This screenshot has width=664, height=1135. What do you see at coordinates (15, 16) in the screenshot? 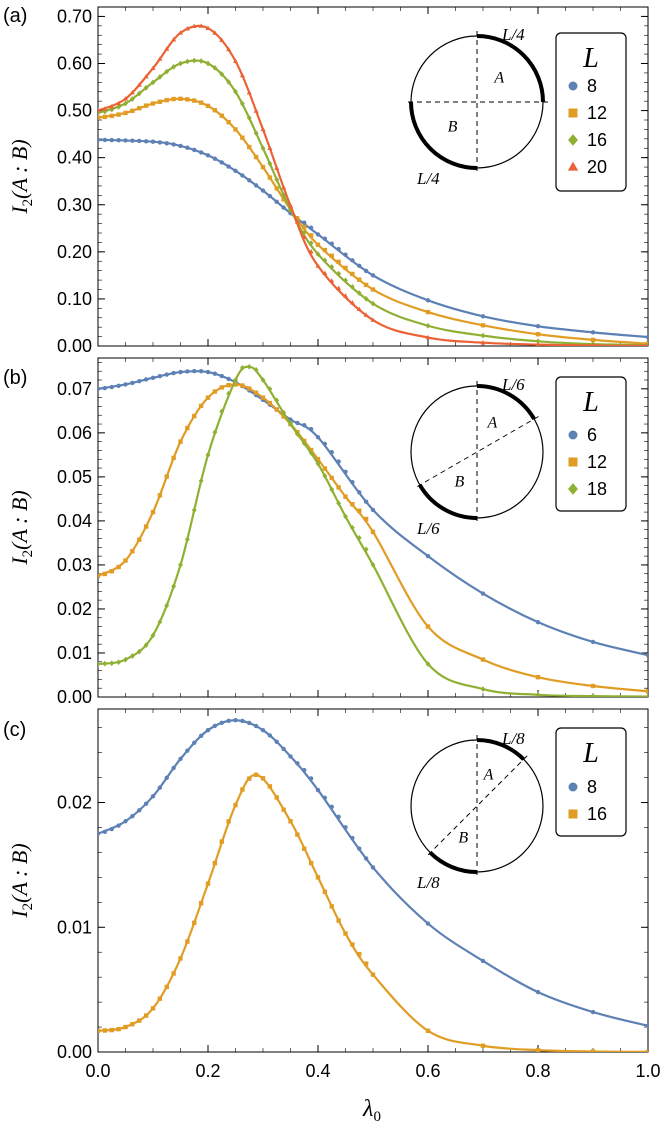
I see `panel-label: (a)` at bounding box center [15, 16].